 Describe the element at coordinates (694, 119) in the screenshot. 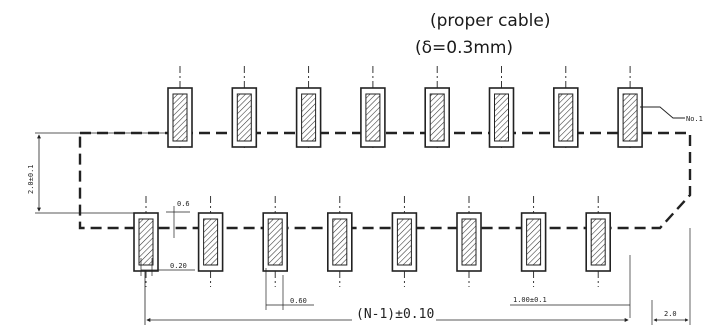

I see `pin1-label: No.1` at that location.